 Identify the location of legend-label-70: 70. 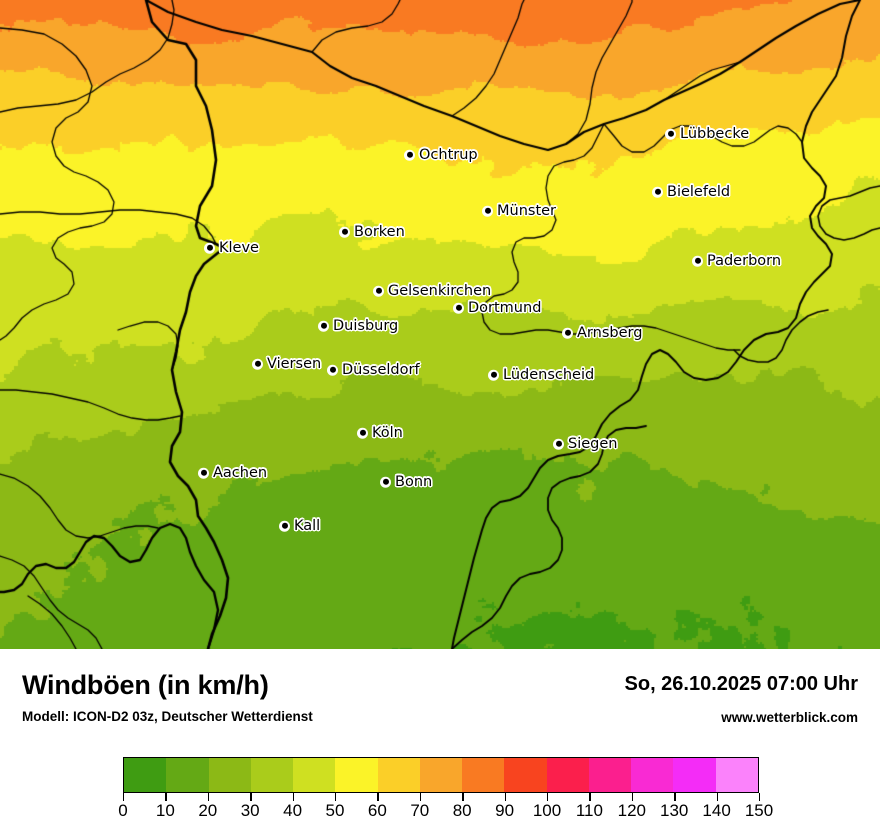
(420, 810).